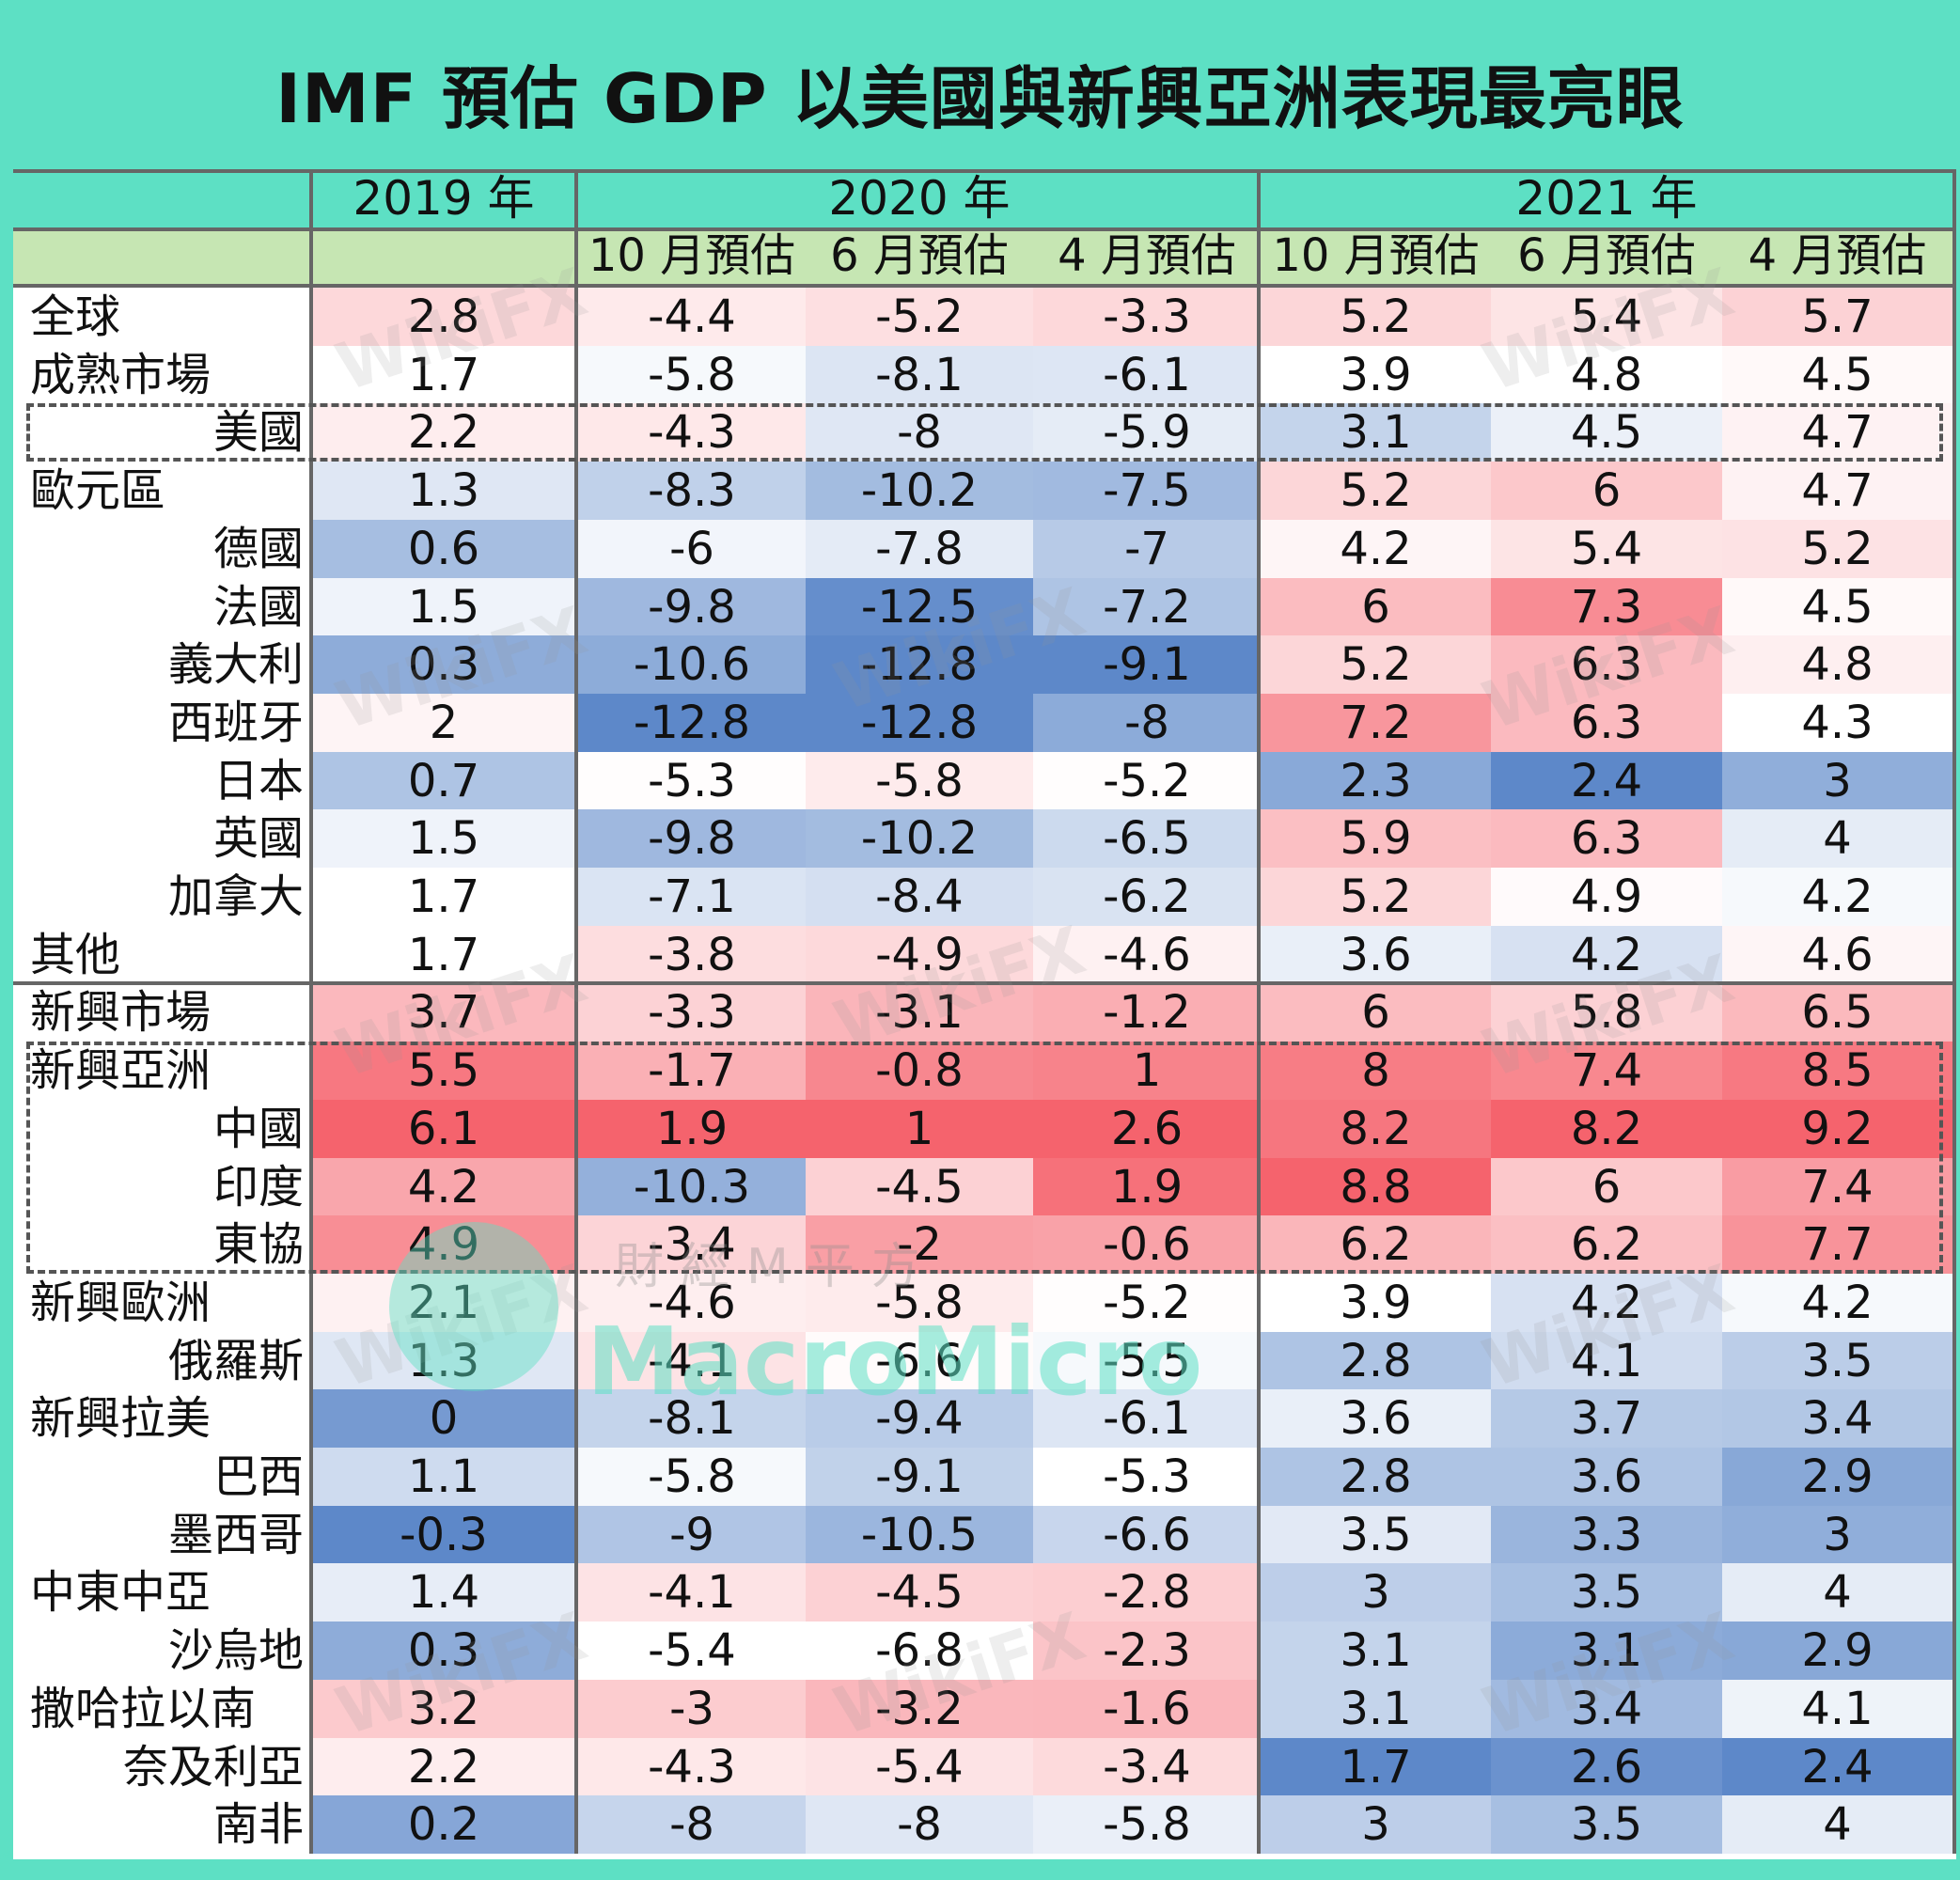 The height and width of the screenshot is (1880, 1960). Describe the element at coordinates (1606, 1012) in the screenshot. I see `value-cell: 5.8` at that location.